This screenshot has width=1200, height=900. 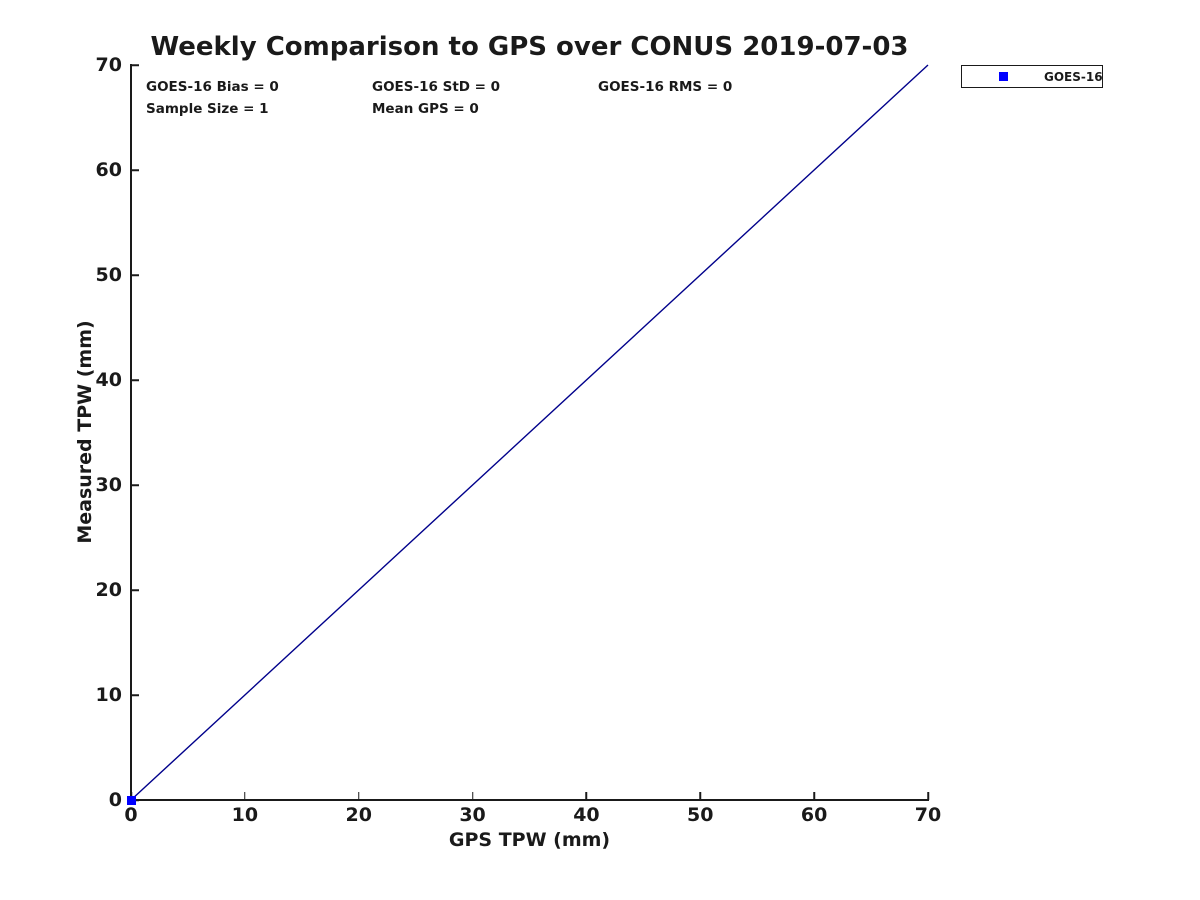 I want to click on stats-annotation: GOES-16 StD = 0, so click(x=436, y=87).